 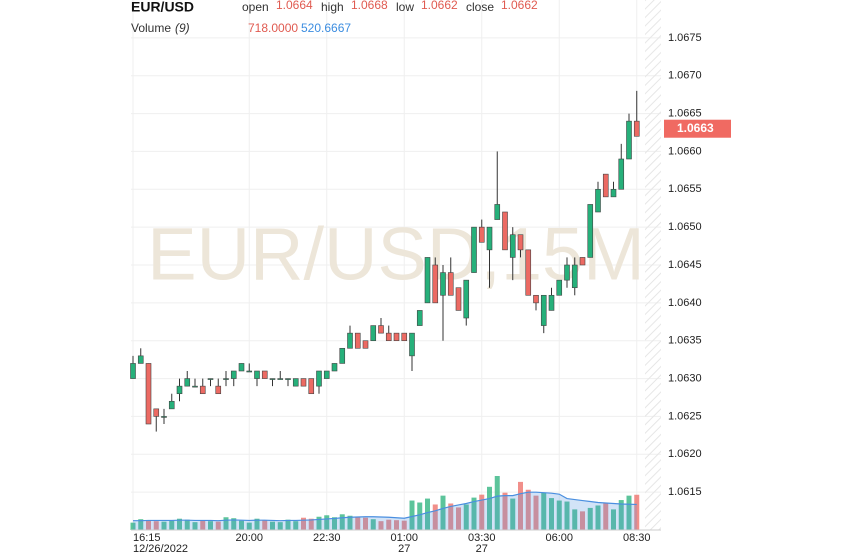 I want to click on volume-ma-value: 520.6667, so click(x=326, y=28).